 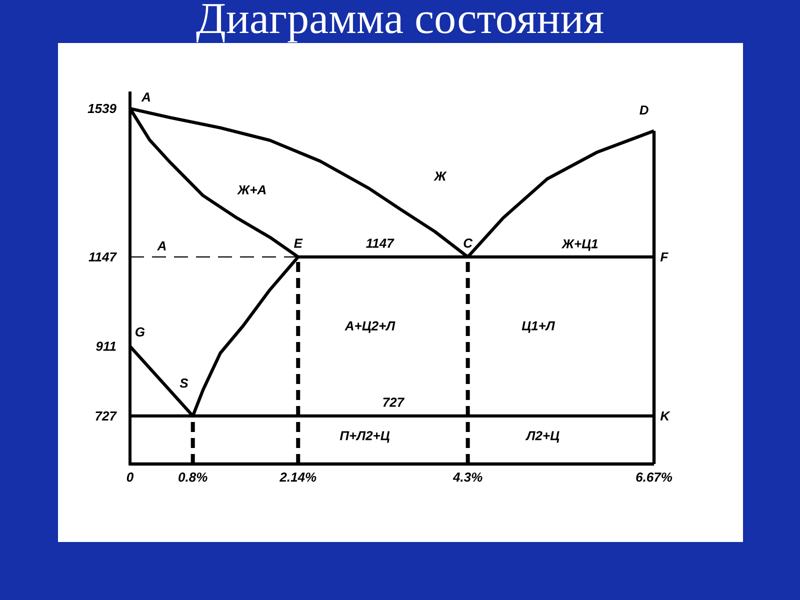 I want to click on annotation: Ж+А, so click(x=251, y=189).